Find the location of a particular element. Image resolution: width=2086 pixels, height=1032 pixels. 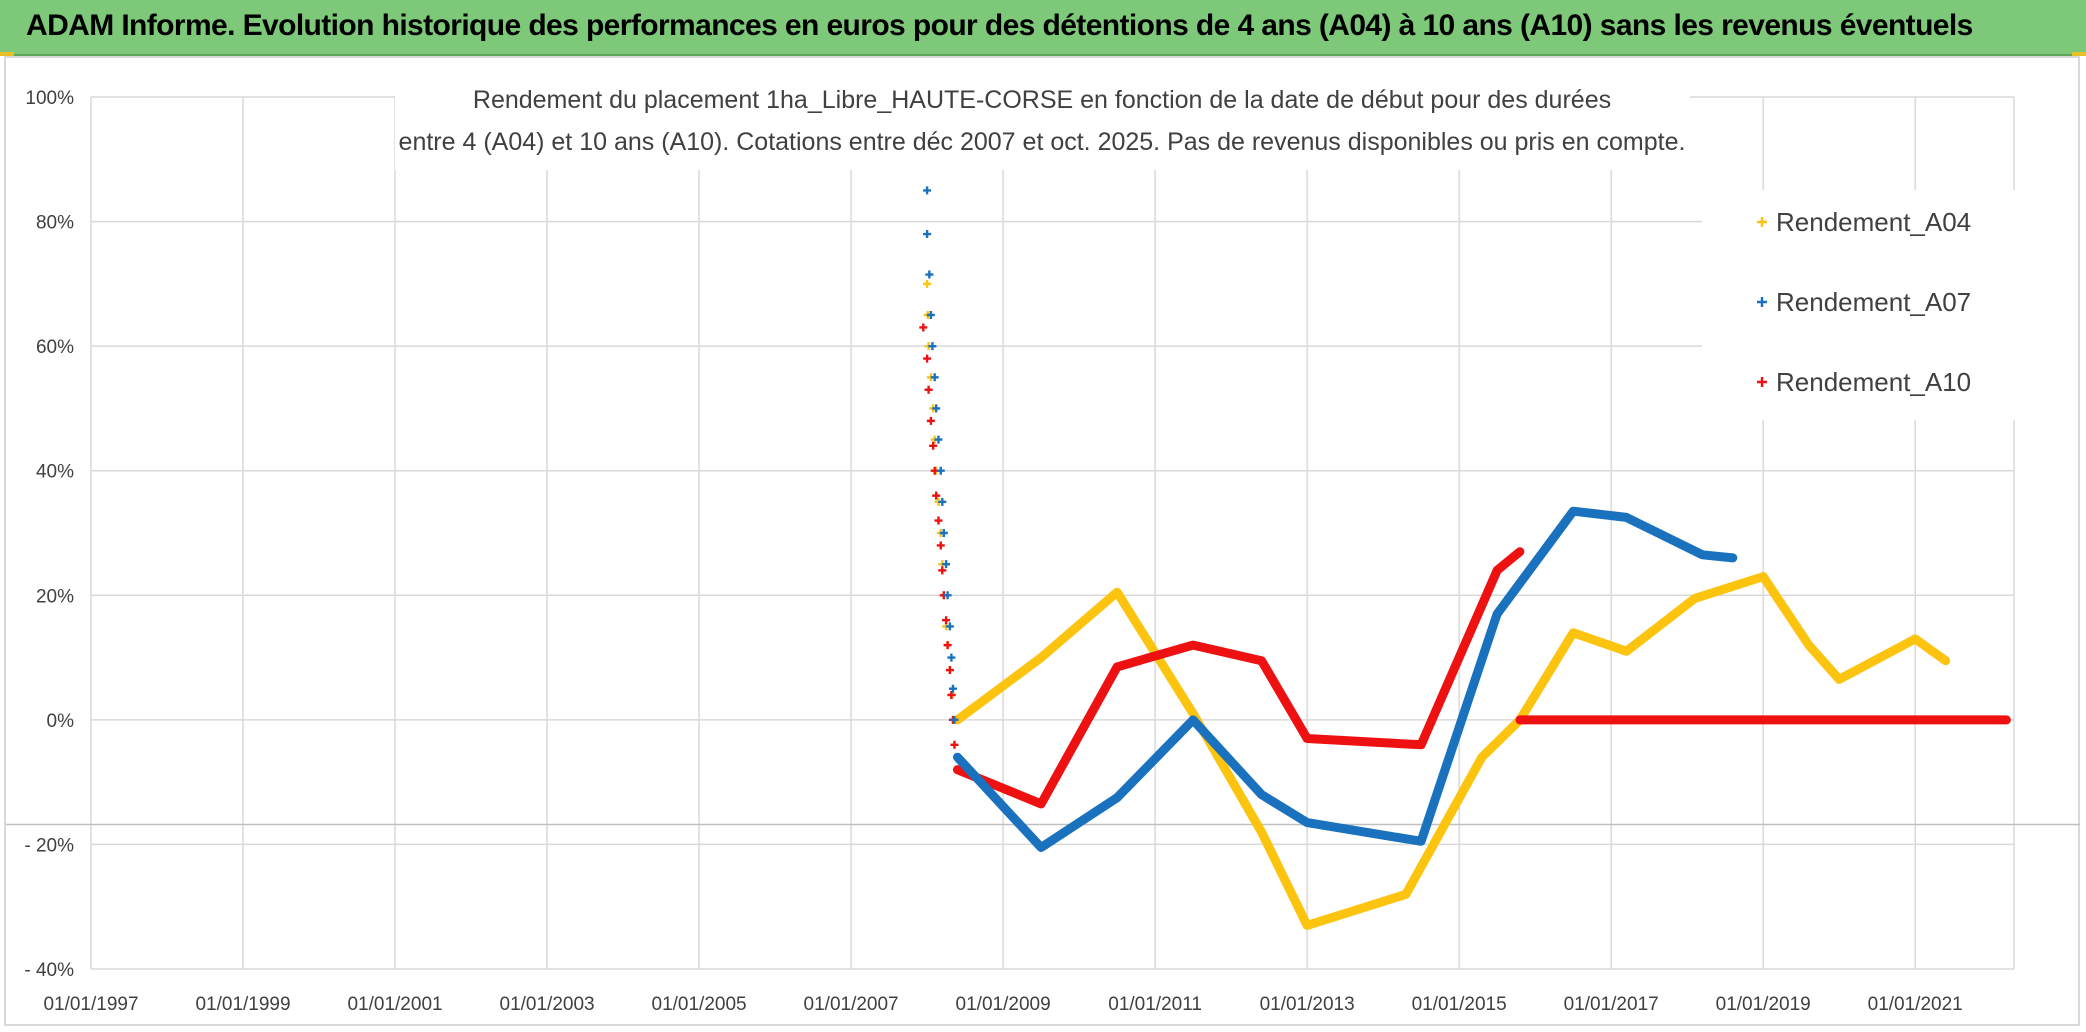

x-tick-label: 01/01/2001 is located at coordinates (394, 1004).